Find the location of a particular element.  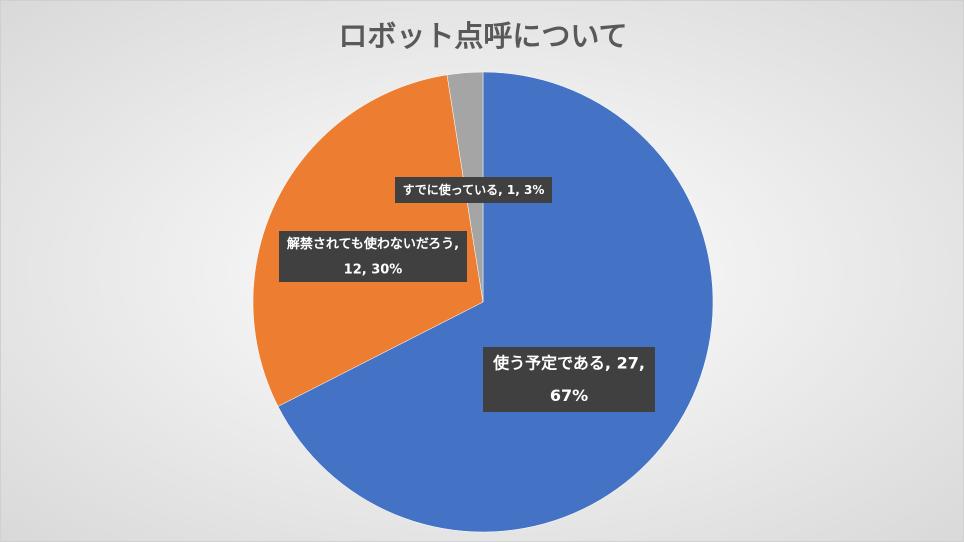

label-part: 27 is located at coordinates (628, 362).